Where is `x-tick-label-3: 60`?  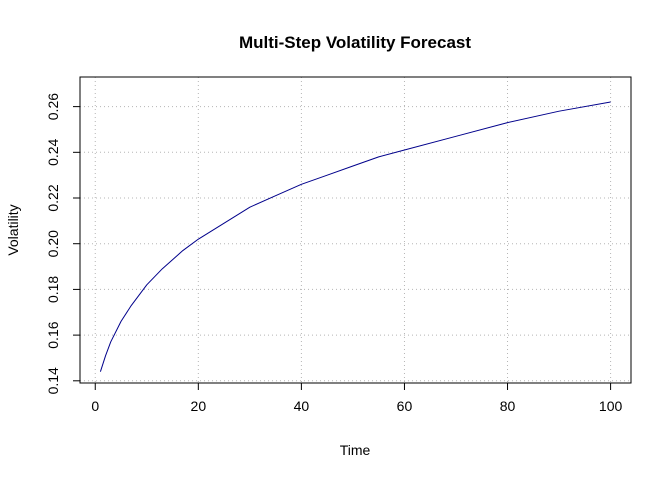 x-tick-label-3: 60 is located at coordinates (405, 406).